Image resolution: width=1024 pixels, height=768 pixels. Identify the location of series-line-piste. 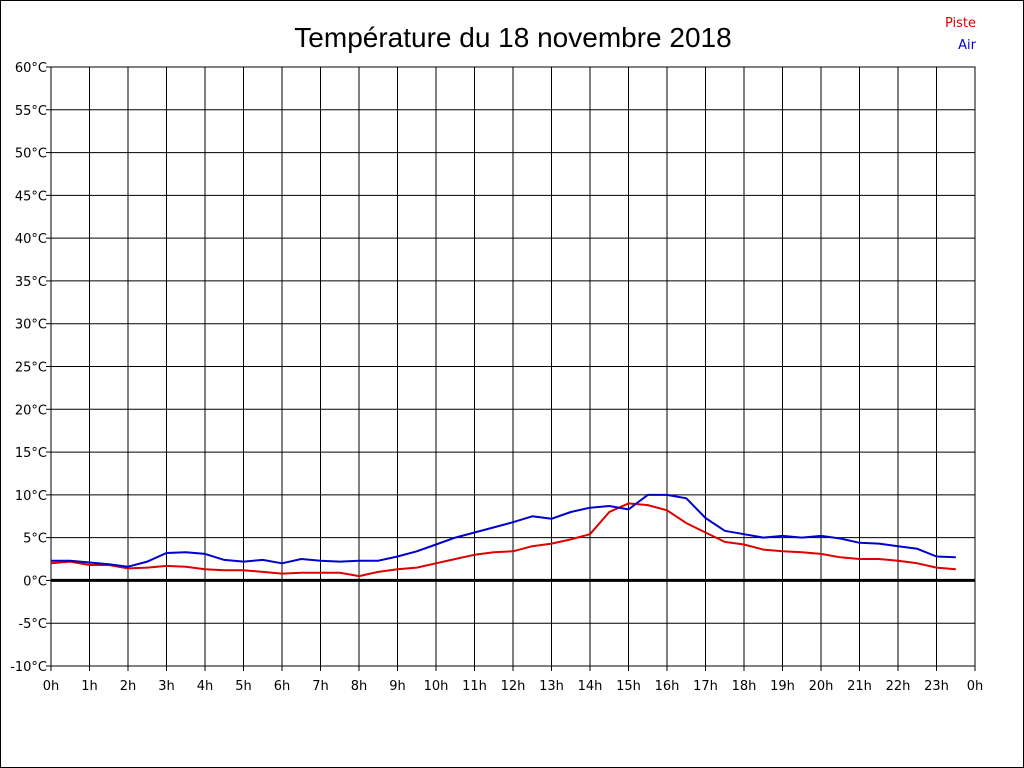
(503, 540).